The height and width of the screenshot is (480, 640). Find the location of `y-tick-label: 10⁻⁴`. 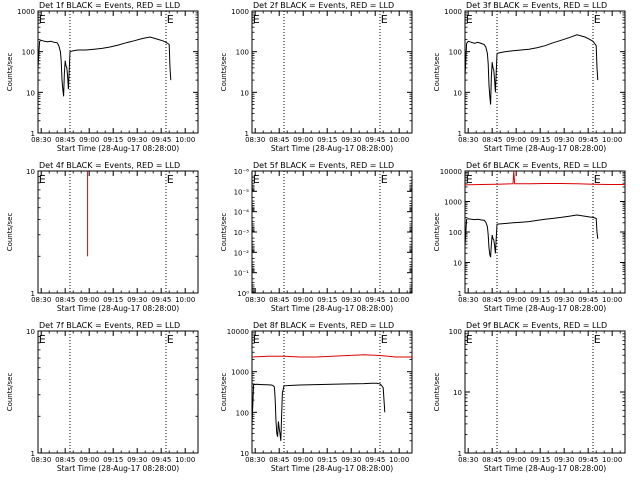

y-tick-label: 10⁻⁴ is located at coordinates (242, 213).